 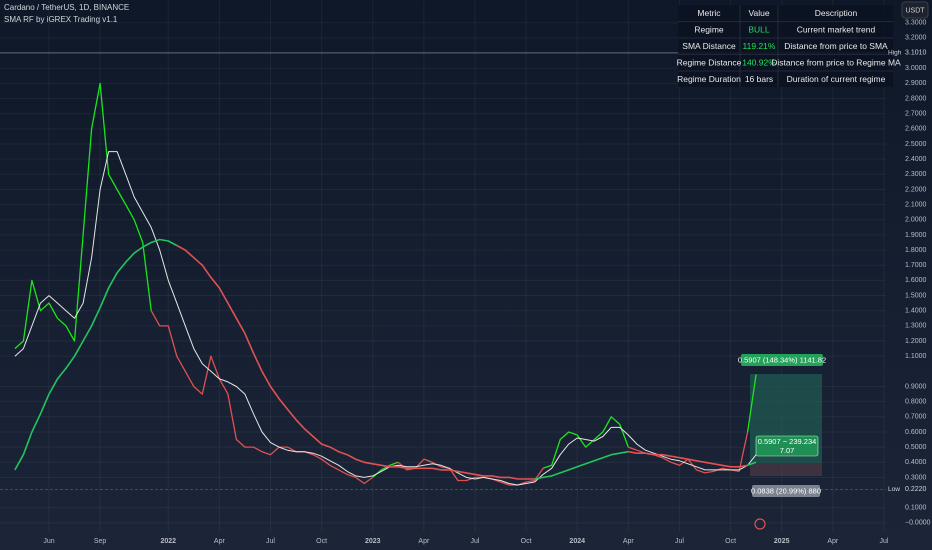 I want to click on y-tick-label: 0.1000, so click(x=916, y=508).